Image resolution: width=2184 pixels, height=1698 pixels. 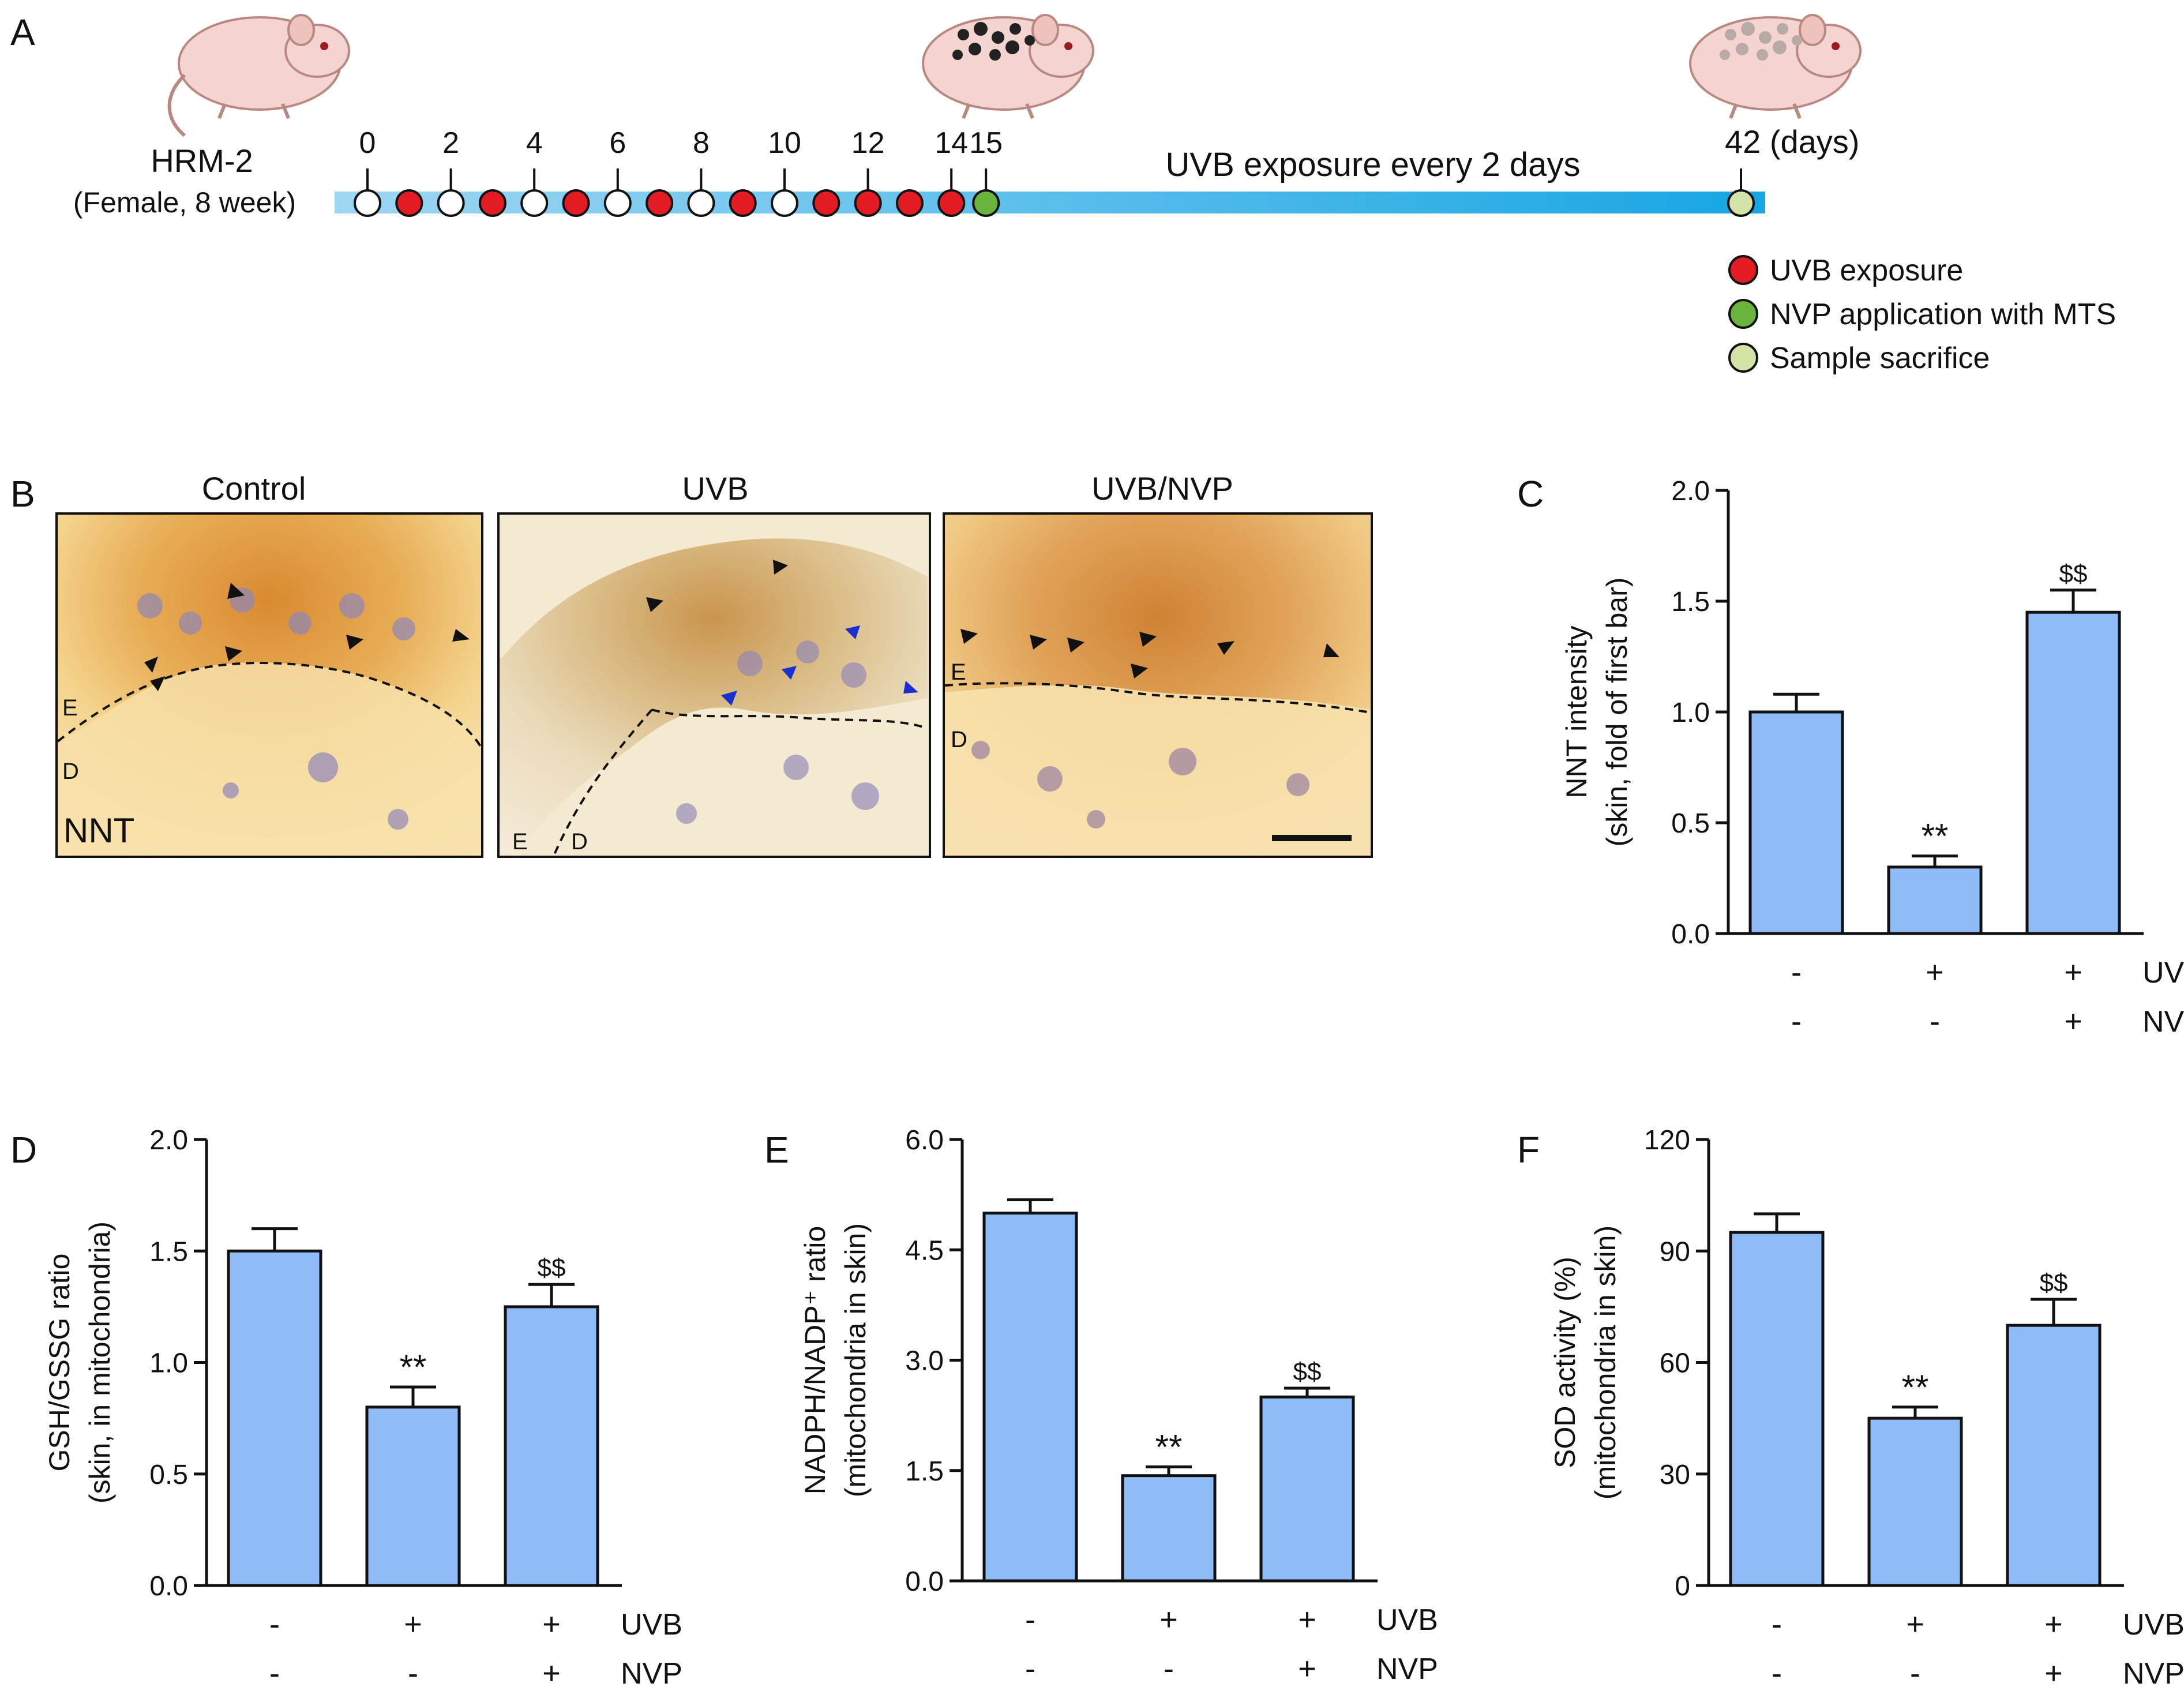 I want to click on y-axis-label: NADPH/NADP⁺ ratio, so click(x=815, y=1360).